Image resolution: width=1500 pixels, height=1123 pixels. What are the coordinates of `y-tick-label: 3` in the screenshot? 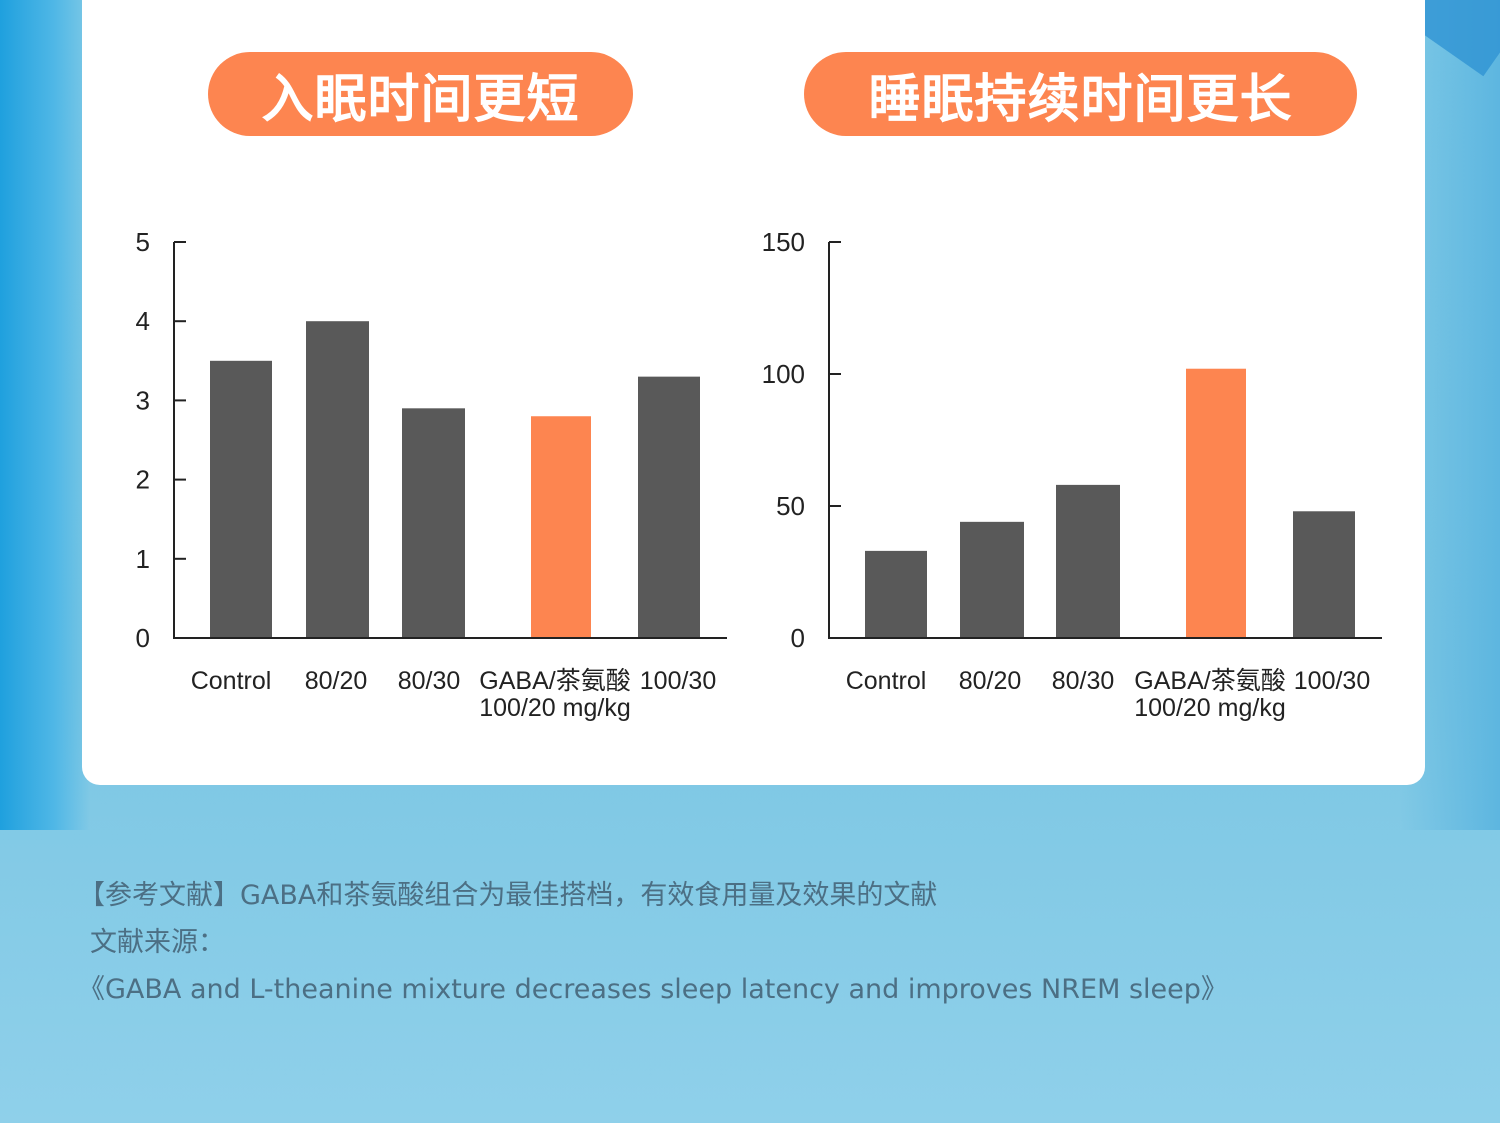 It's located at (143, 400).